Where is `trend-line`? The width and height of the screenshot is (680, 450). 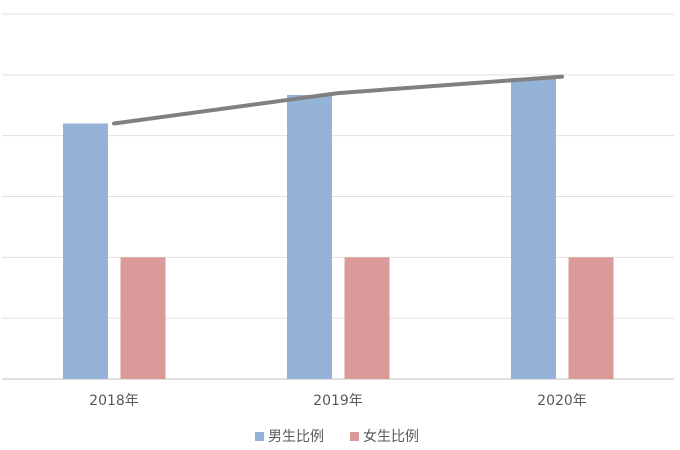
trend-line is located at coordinates (338, 100).